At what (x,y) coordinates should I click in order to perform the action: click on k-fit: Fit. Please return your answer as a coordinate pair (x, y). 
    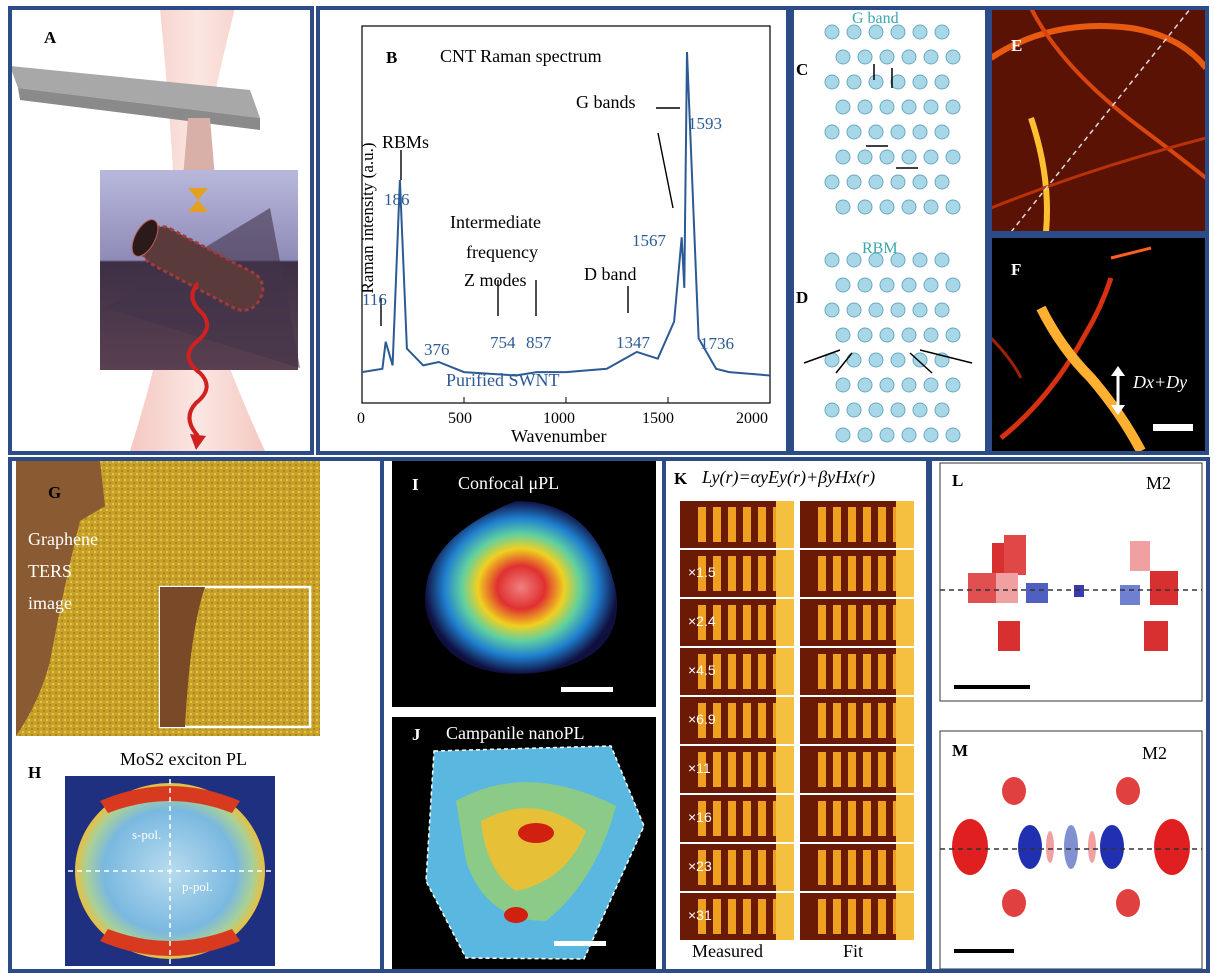
    Looking at the image, I should click on (853, 951).